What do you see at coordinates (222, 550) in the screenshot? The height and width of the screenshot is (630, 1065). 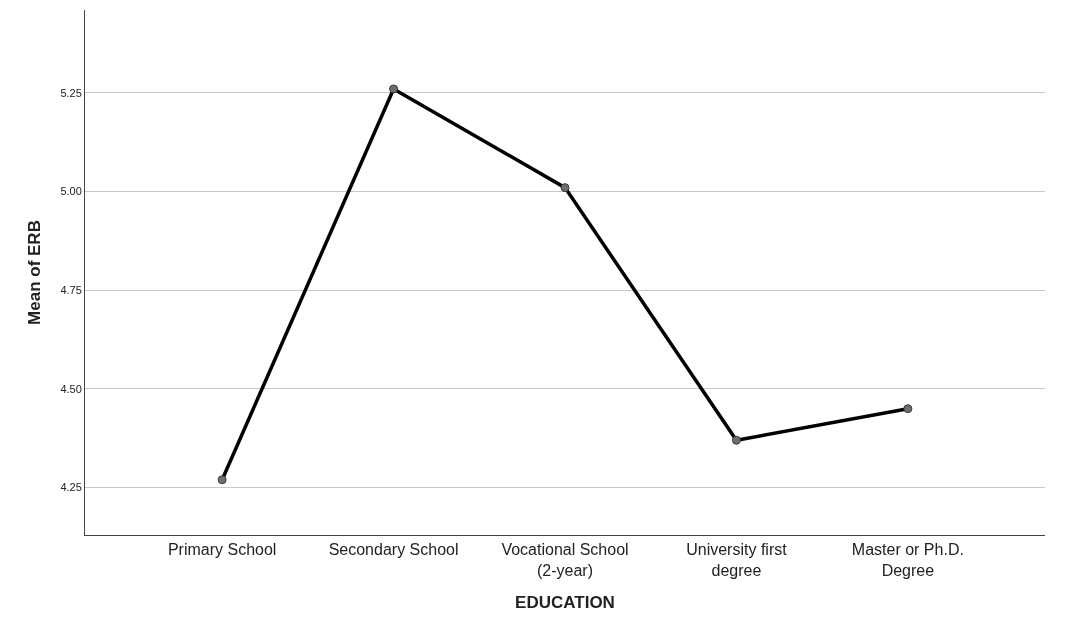 I see `x-tick-label: Primary School` at bounding box center [222, 550].